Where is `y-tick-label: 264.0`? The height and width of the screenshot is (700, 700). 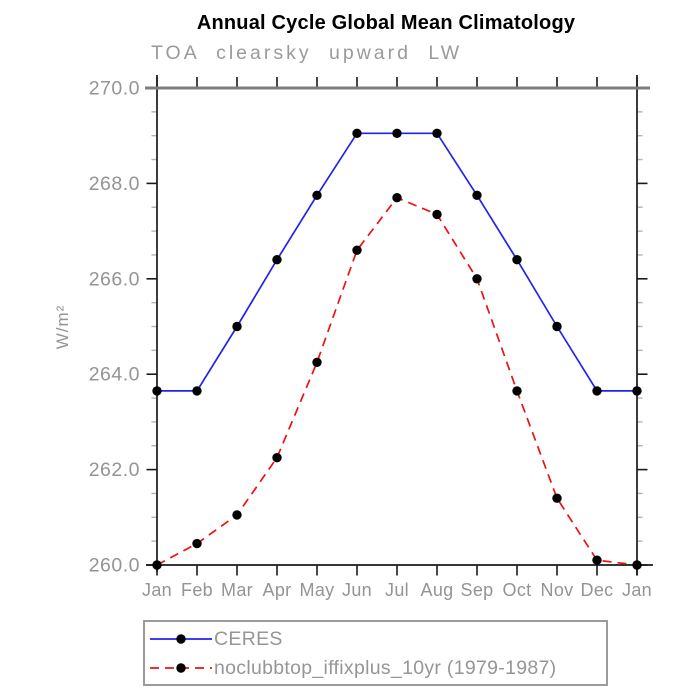
y-tick-label: 264.0 is located at coordinates (114, 375).